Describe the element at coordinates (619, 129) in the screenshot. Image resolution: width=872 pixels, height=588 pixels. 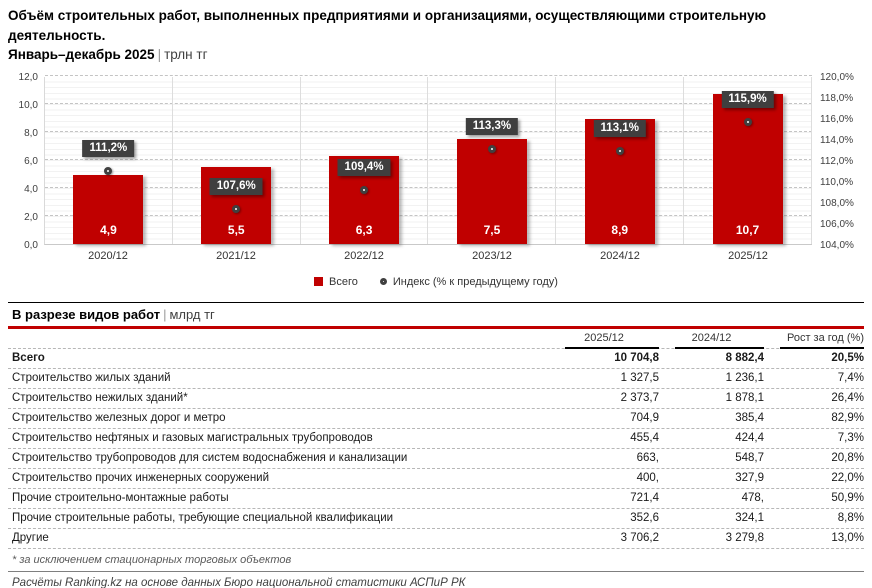
I see `index-value-label: 113,1%` at that location.